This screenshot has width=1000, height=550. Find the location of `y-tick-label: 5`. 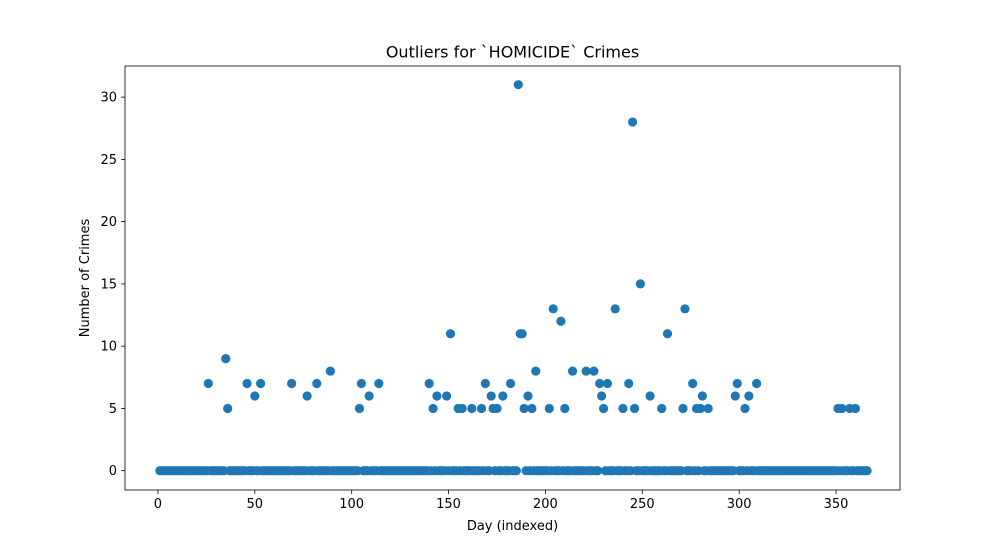

y-tick-label: 5 is located at coordinates (113, 409).